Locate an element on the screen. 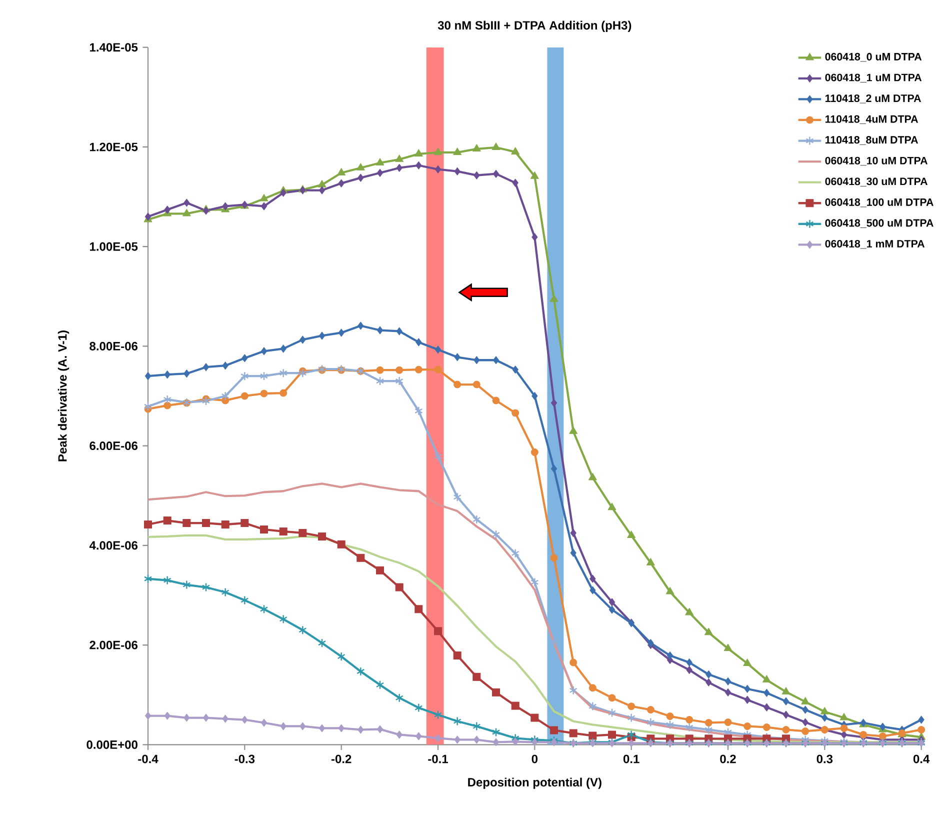  legend-label: 060418_500 uM DTPA is located at coordinates (879, 223).